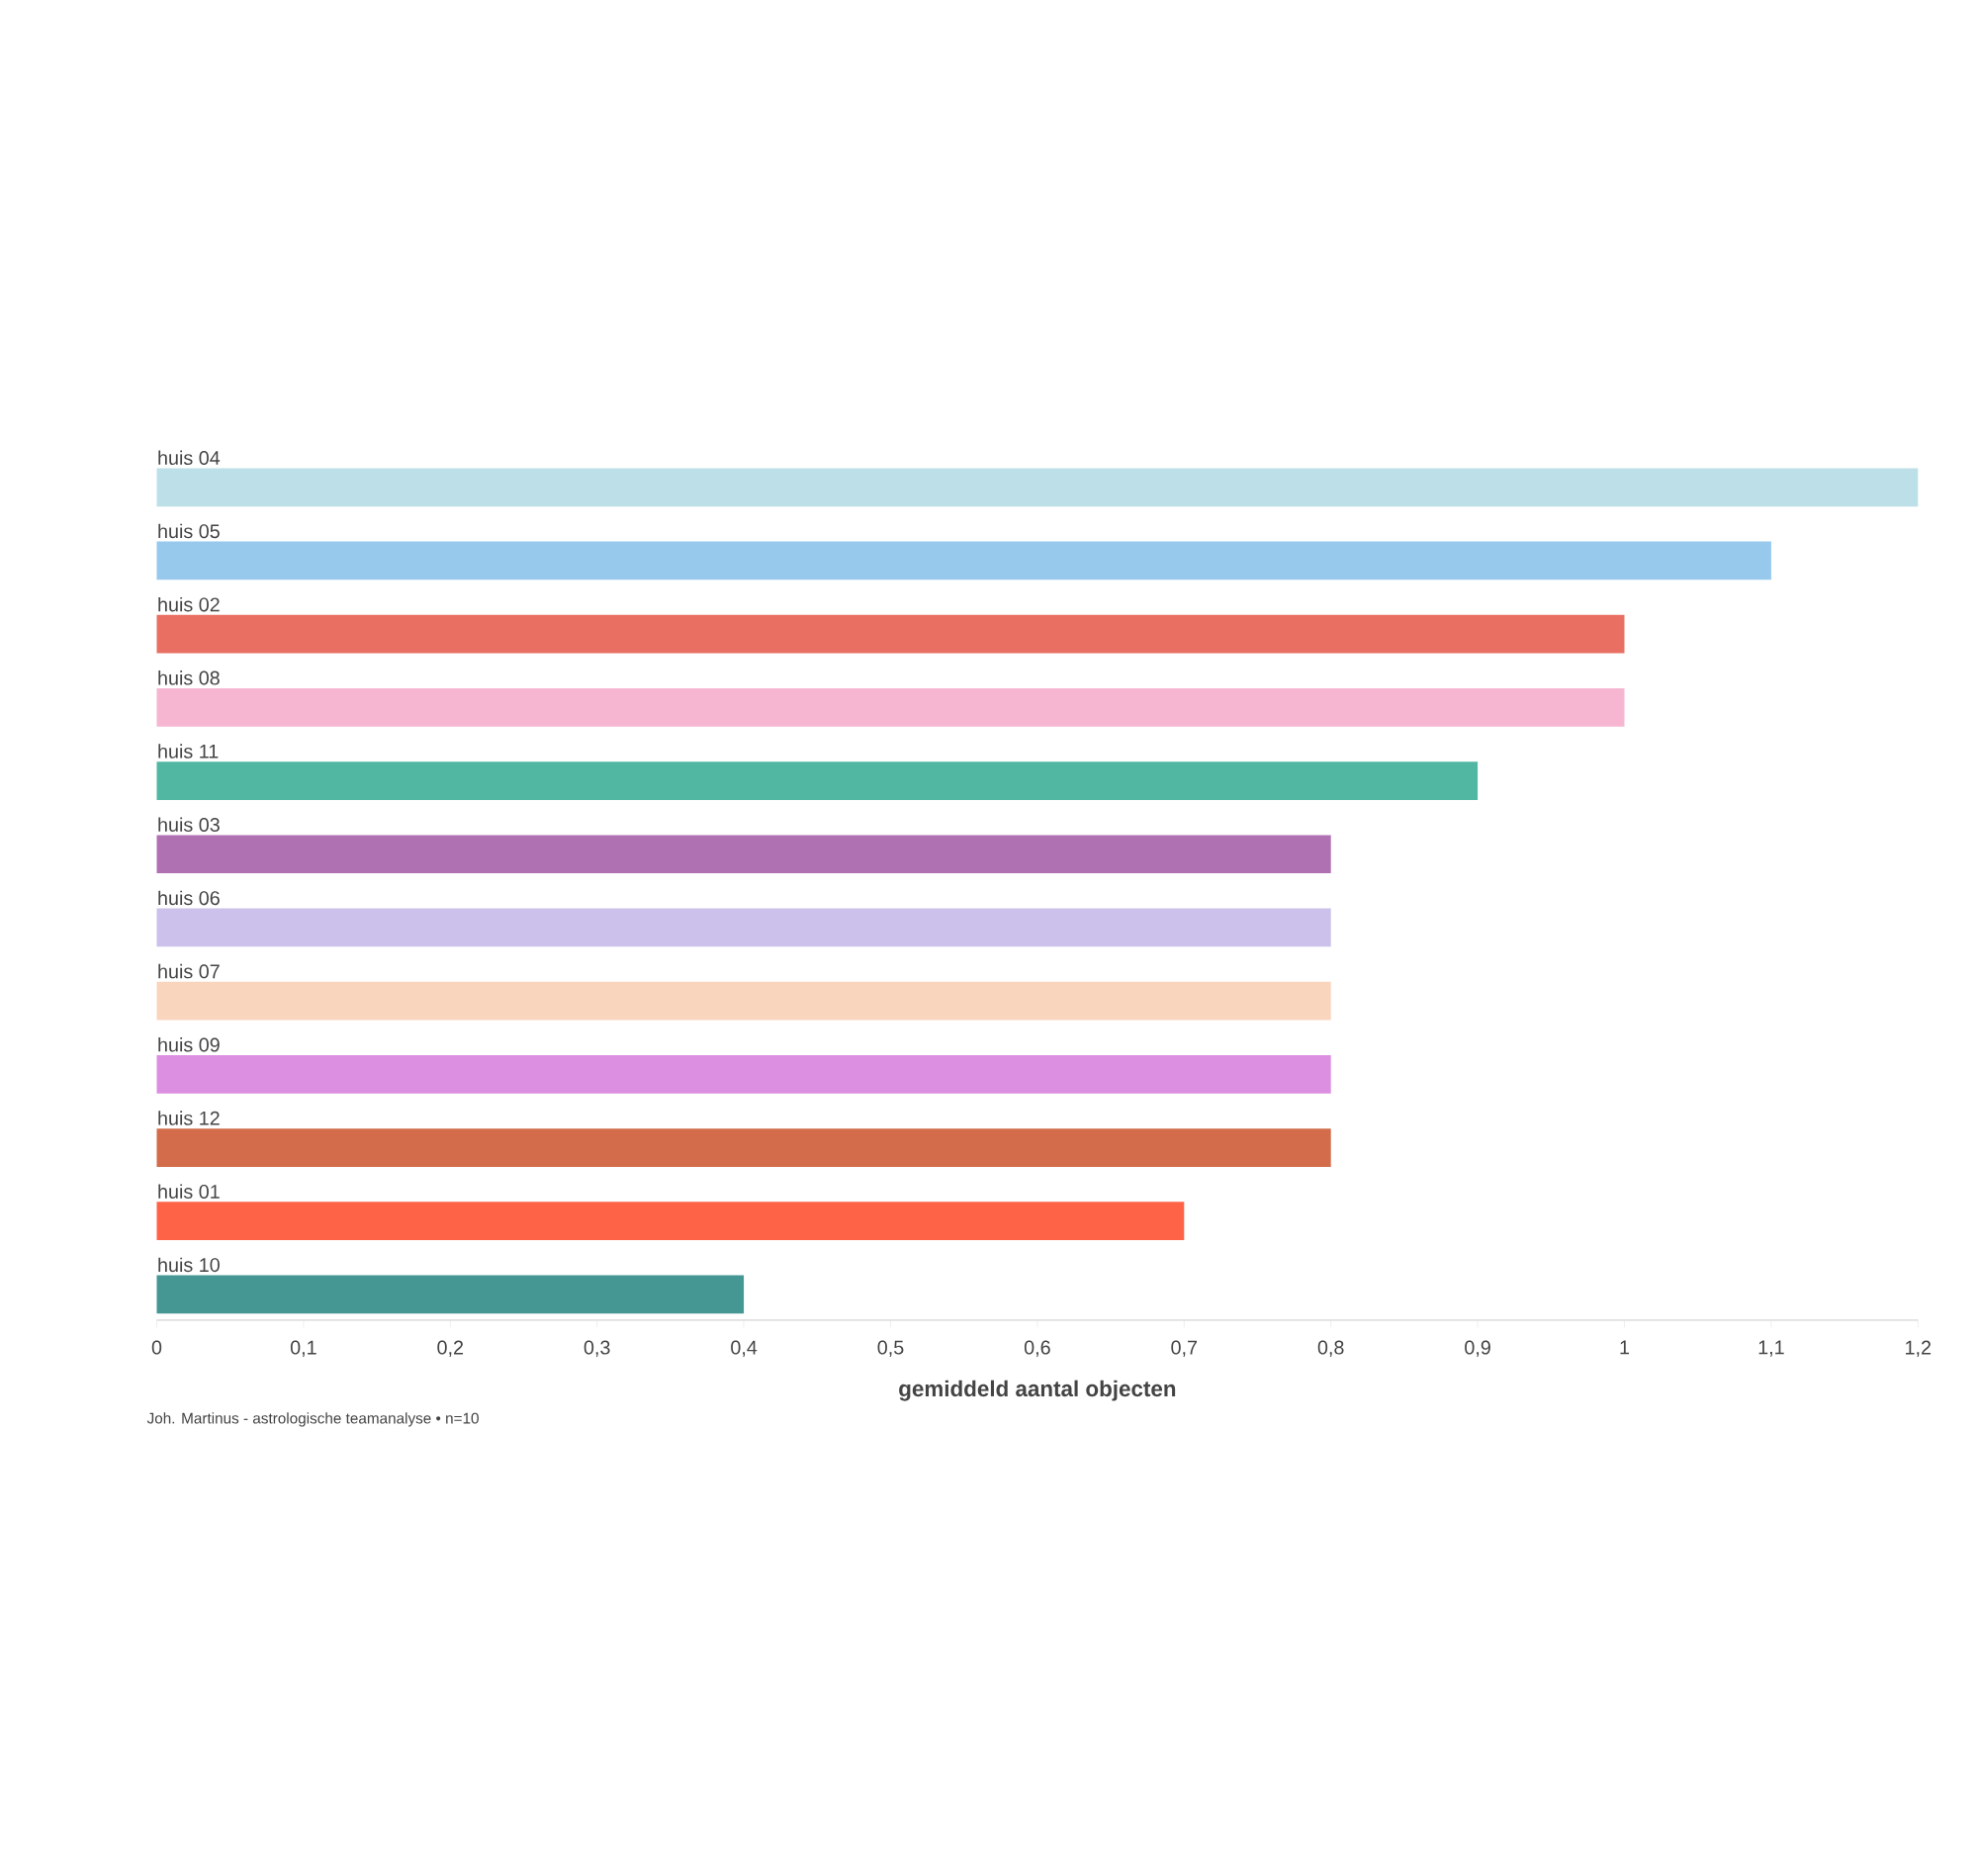  What do you see at coordinates (745, 1348) in the screenshot?
I see `x-tick-label: 0,4` at bounding box center [745, 1348].